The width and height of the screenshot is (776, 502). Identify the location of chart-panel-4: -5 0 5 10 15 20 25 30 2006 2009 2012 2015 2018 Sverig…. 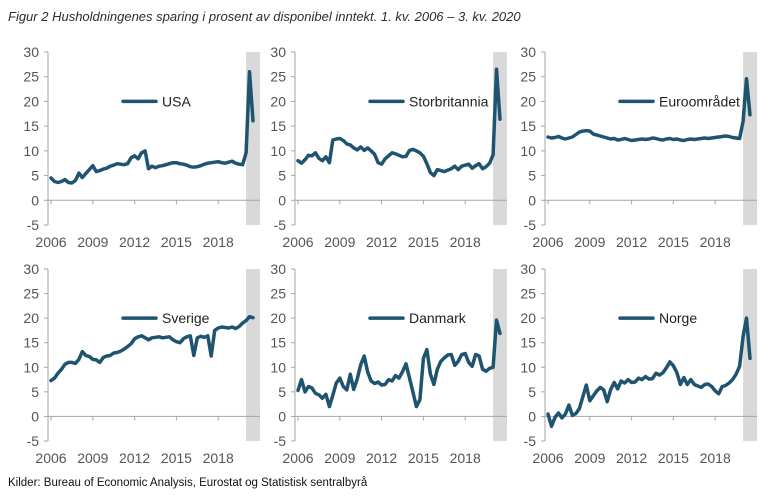
(141, 363).